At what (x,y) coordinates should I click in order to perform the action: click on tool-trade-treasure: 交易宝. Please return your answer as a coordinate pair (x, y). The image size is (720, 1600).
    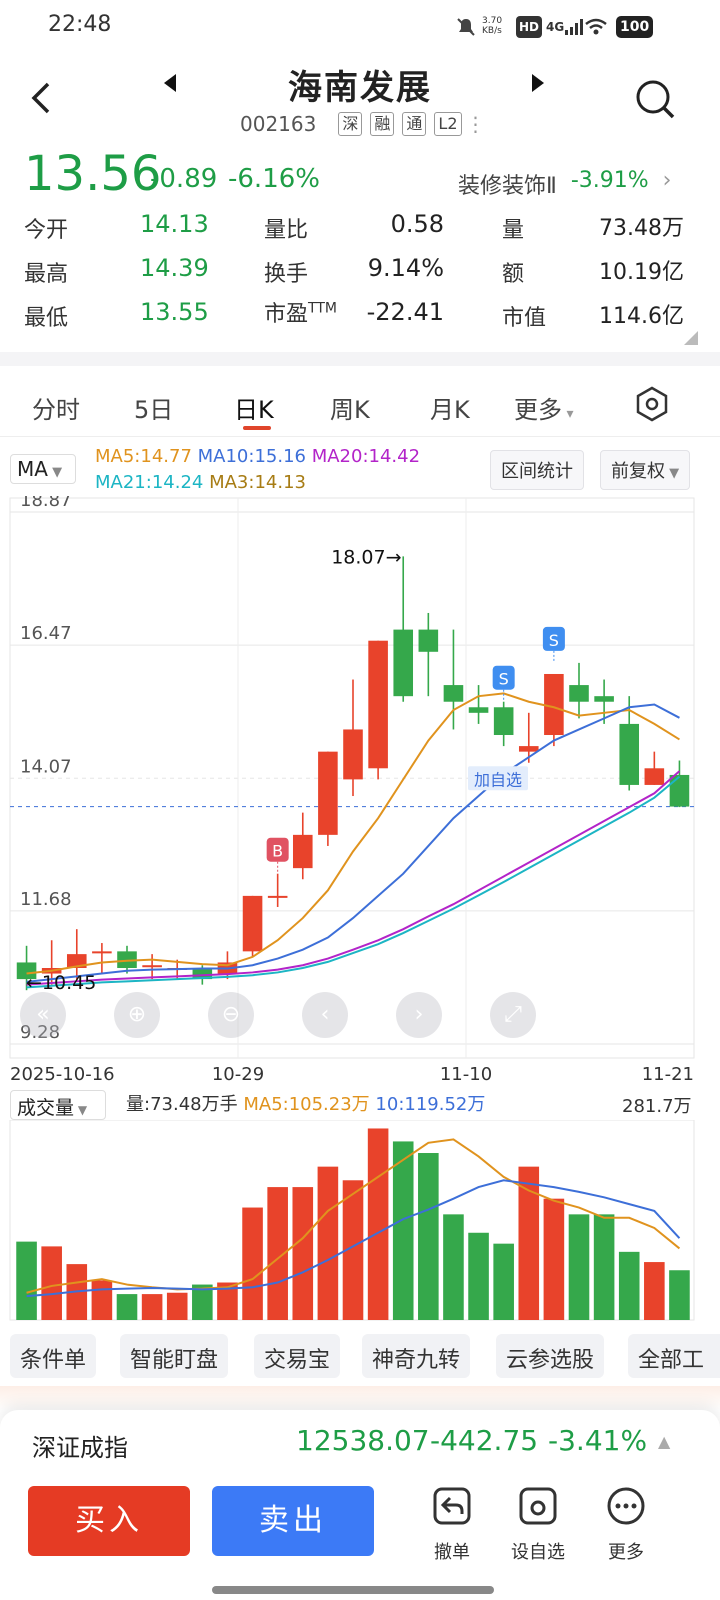
    Looking at the image, I should click on (297, 1356).